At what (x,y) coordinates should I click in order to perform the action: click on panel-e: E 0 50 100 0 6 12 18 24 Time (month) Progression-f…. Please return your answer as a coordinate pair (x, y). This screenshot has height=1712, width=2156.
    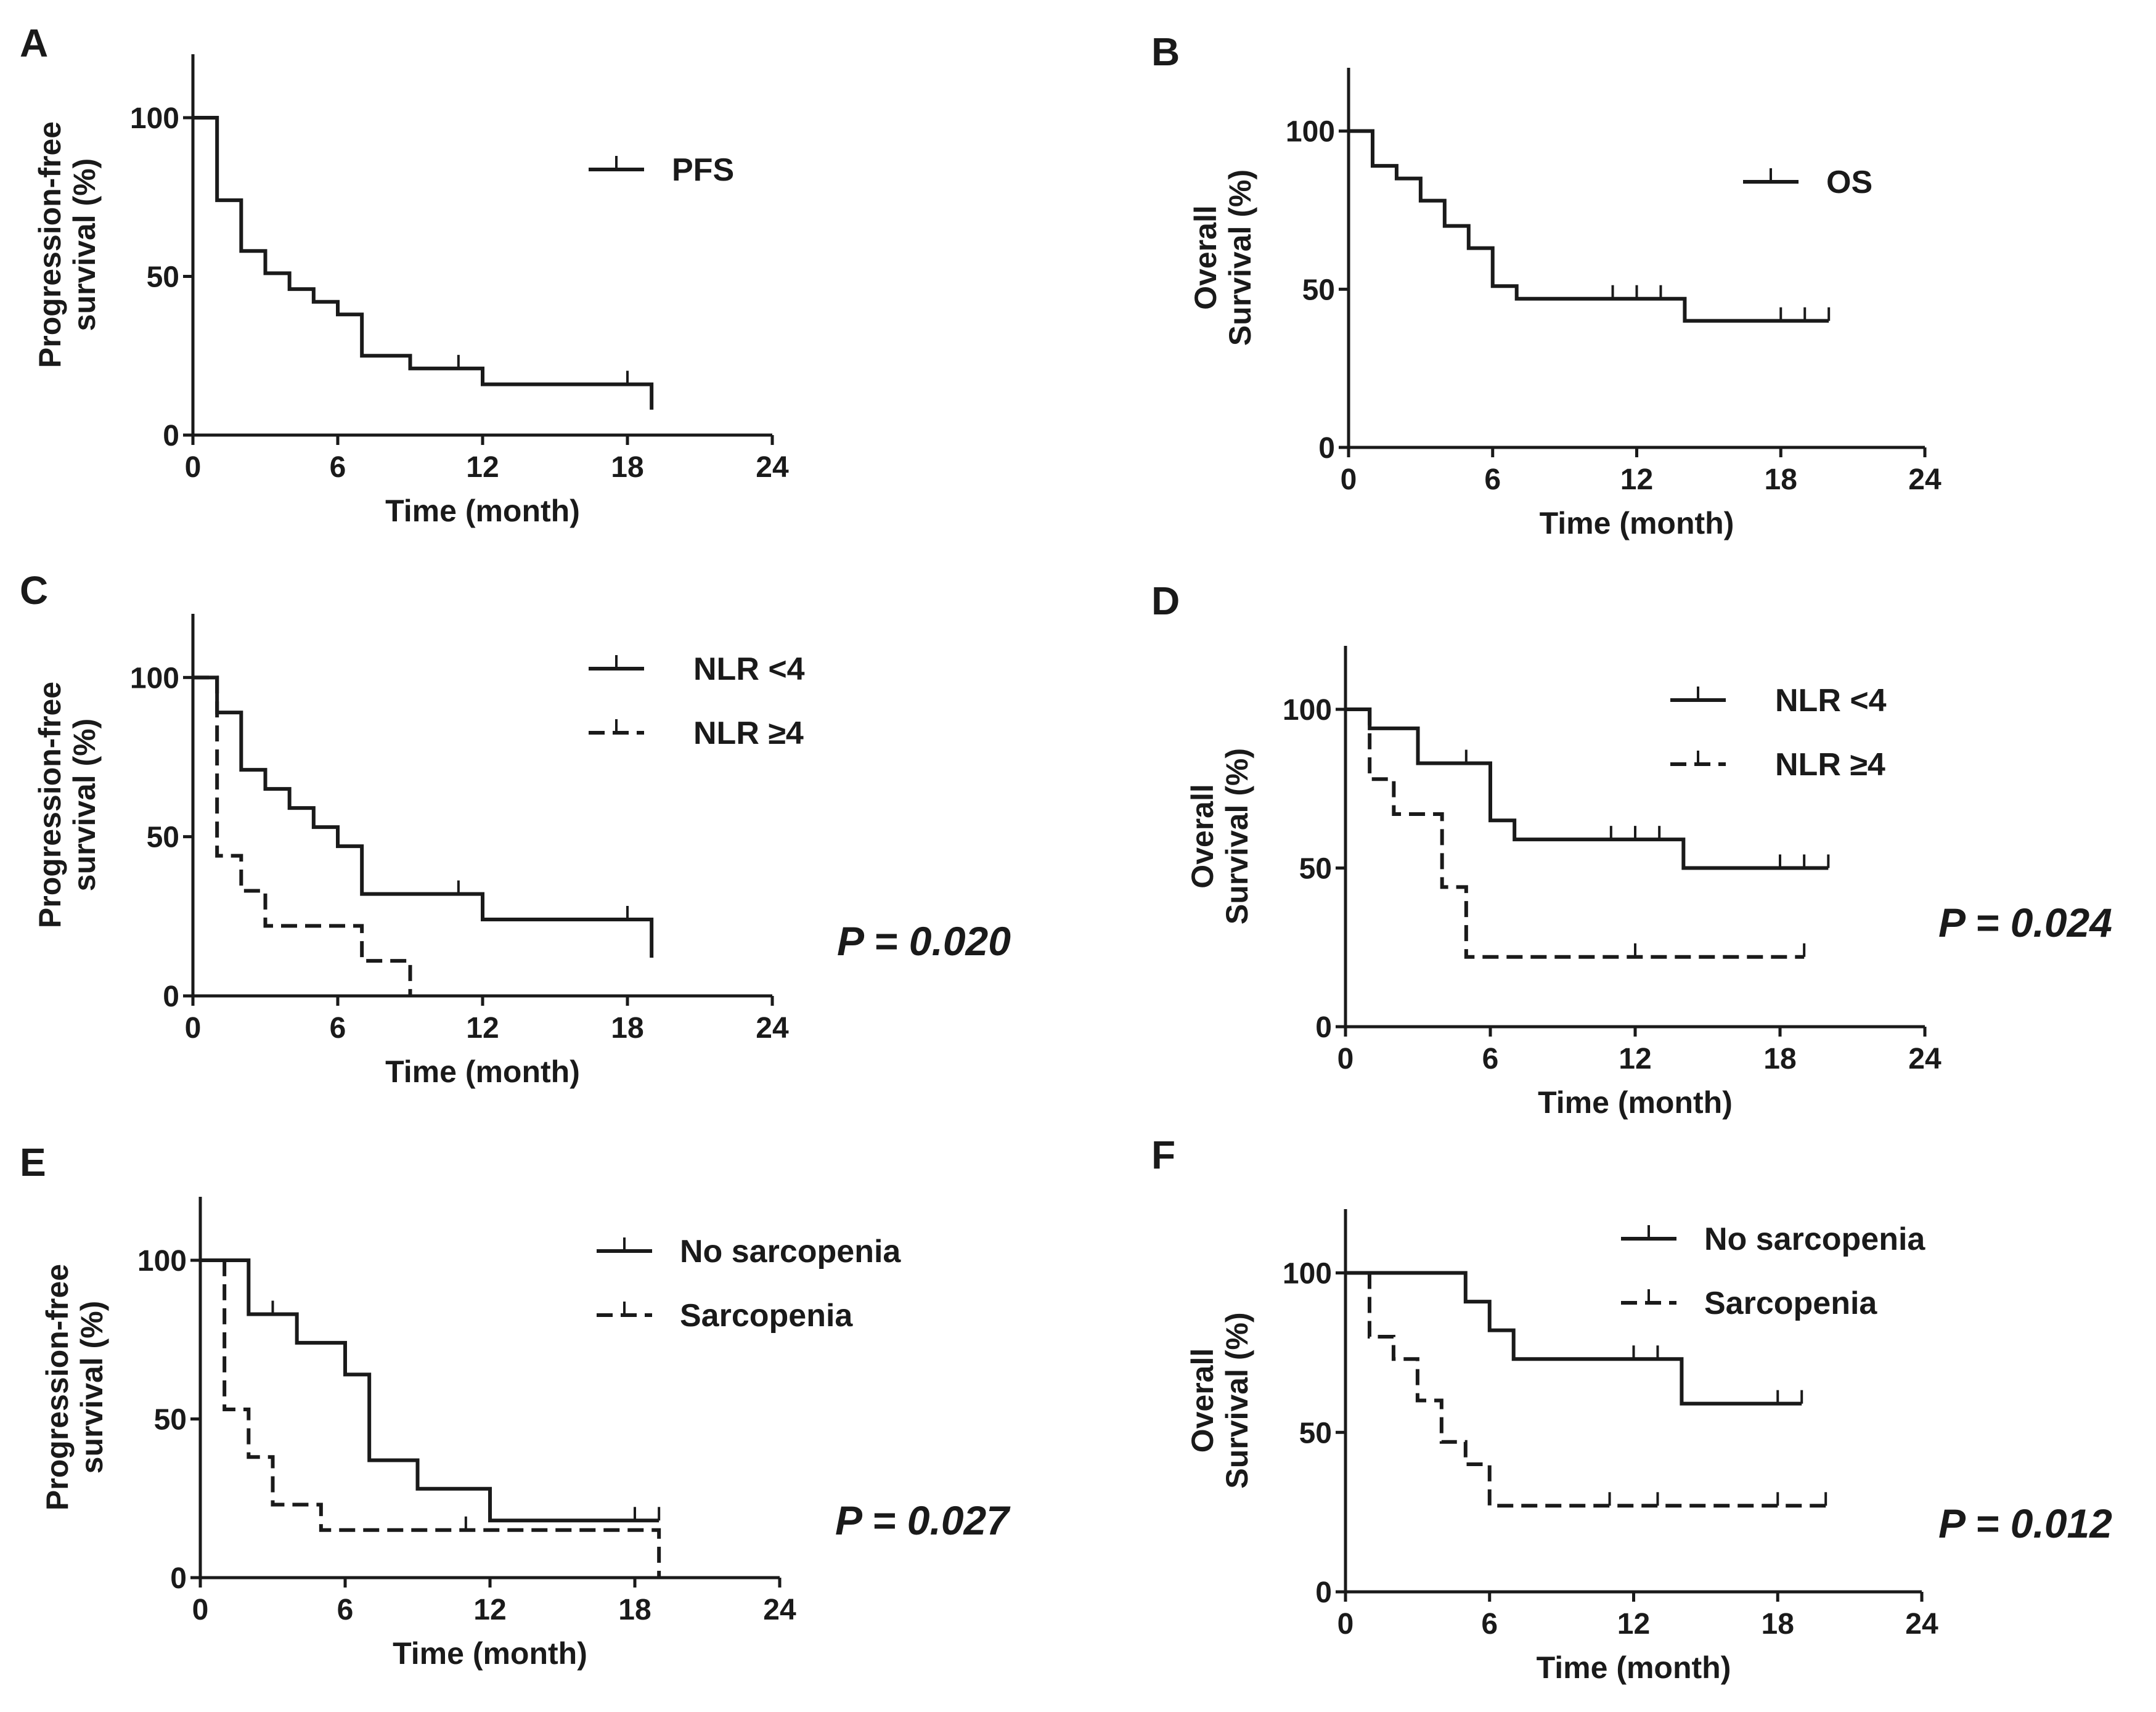
    Looking at the image, I should click on (515, 1405).